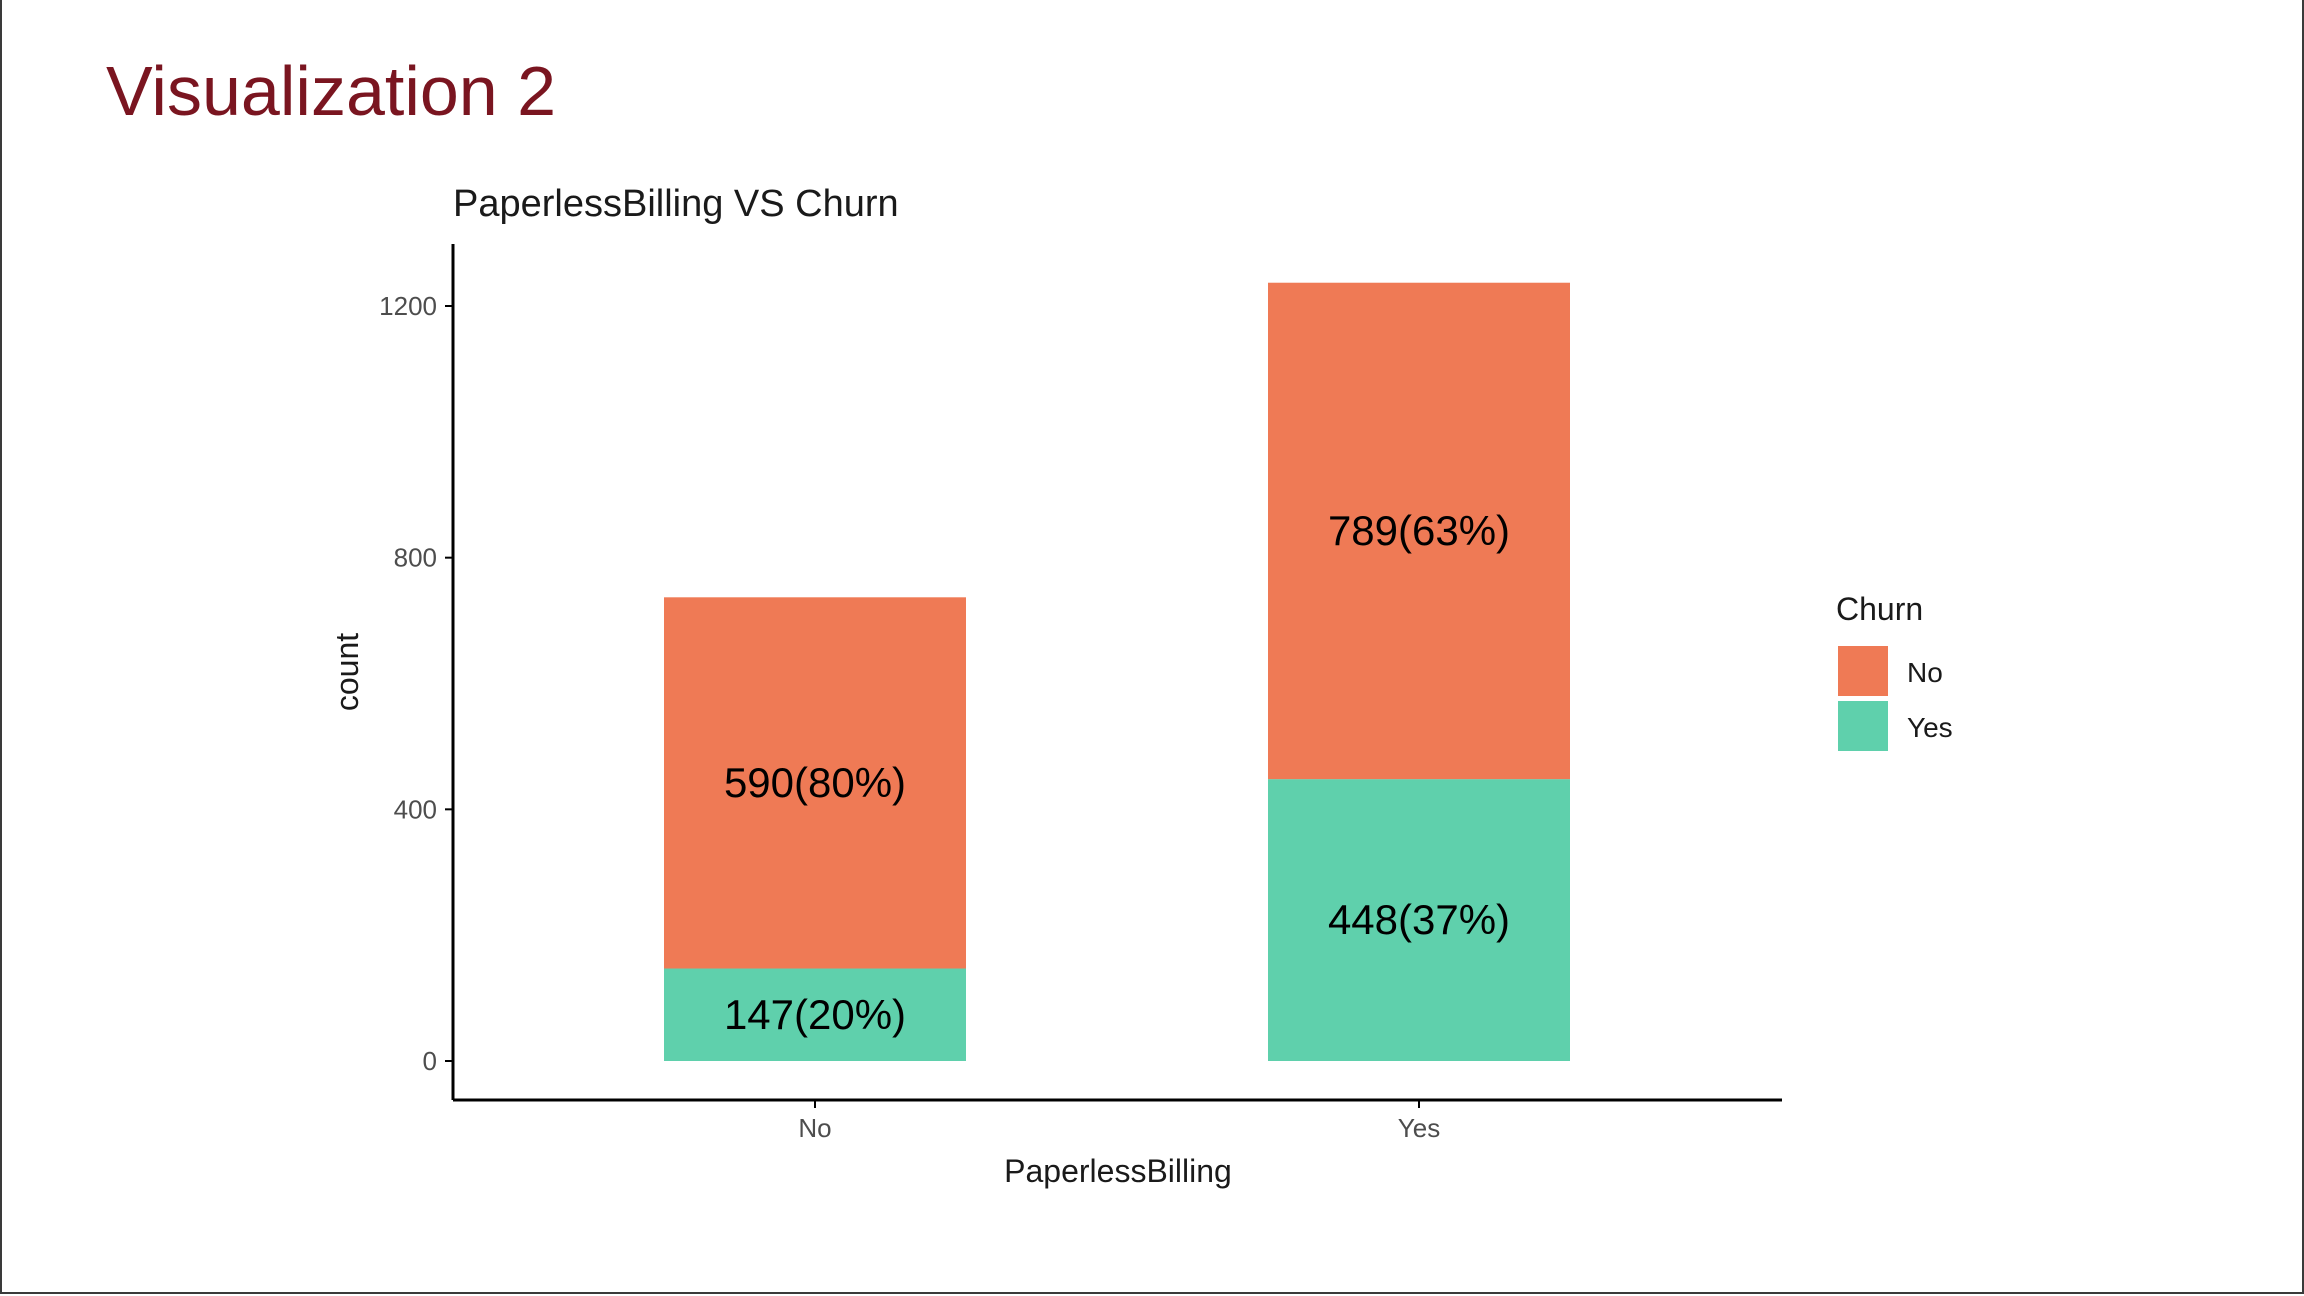 The width and height of the screenshot is (2304, 1296). I want to click on y-axis-label: count, so click(347, 672).